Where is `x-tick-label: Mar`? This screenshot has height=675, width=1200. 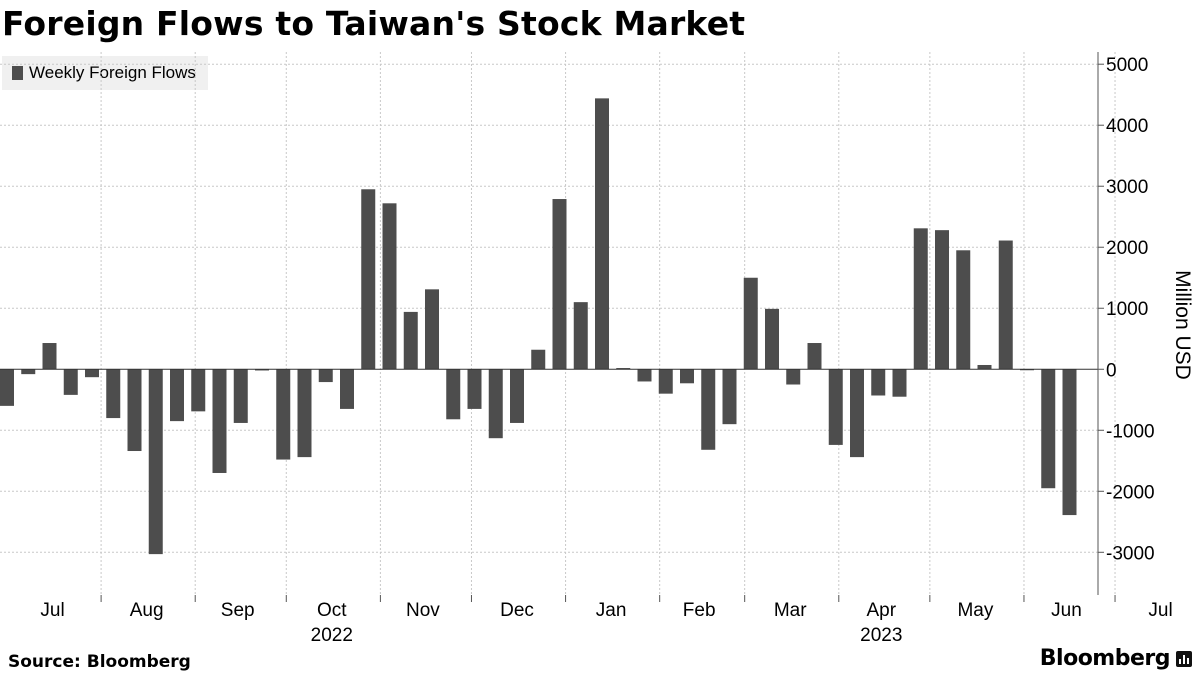
x-tick-label: Mar is located at coordinates (790, 610).